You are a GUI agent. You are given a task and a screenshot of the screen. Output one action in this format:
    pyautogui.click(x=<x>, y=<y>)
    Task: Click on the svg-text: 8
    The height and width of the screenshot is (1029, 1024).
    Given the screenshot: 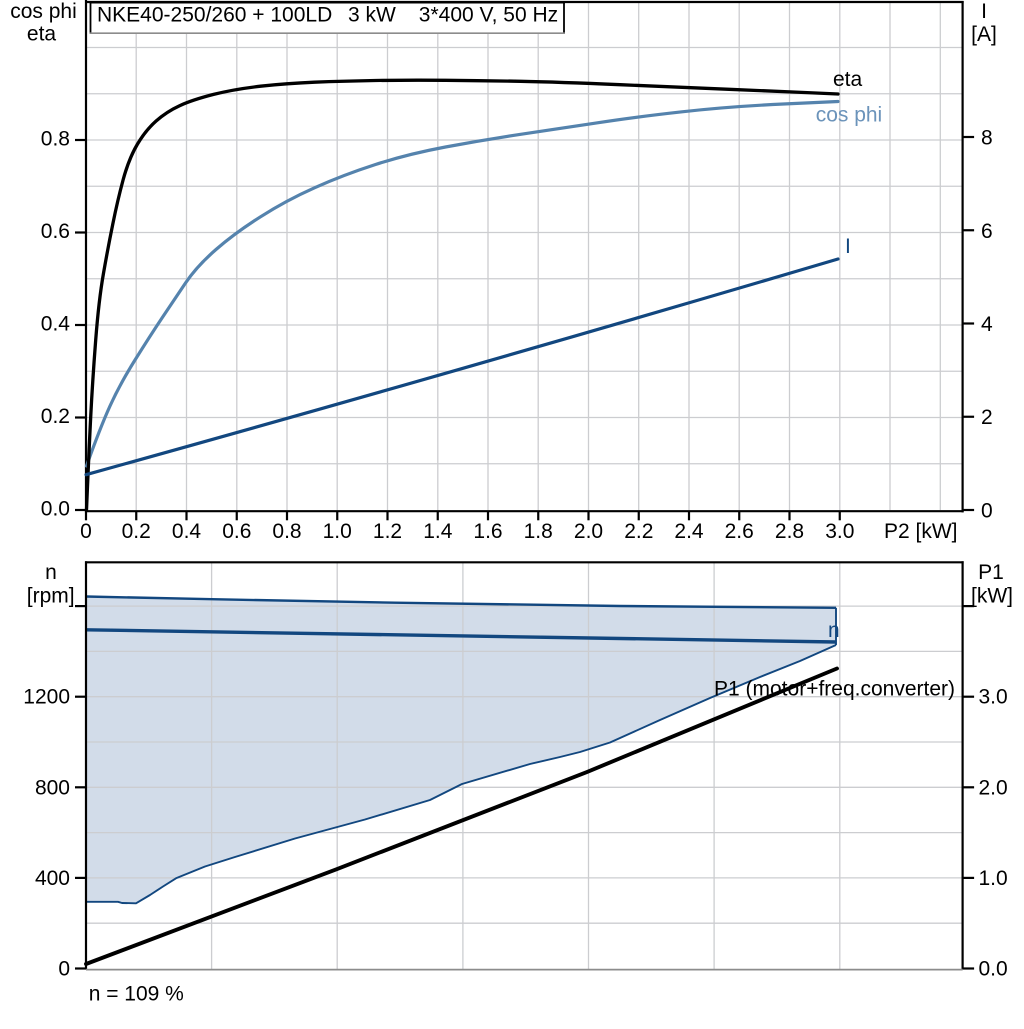 What is the action you would take?
    pyautogui.click(x=987, y=138)
    